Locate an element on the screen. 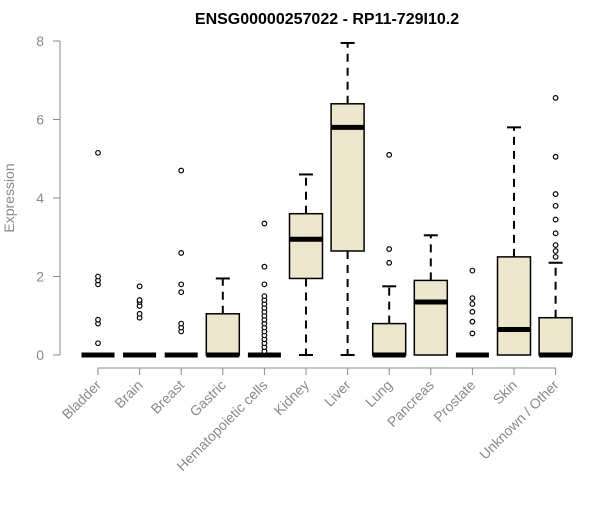 This screenshot has width=600, height=505. y-tick-label: 0 is located at coordinates (40, 355).